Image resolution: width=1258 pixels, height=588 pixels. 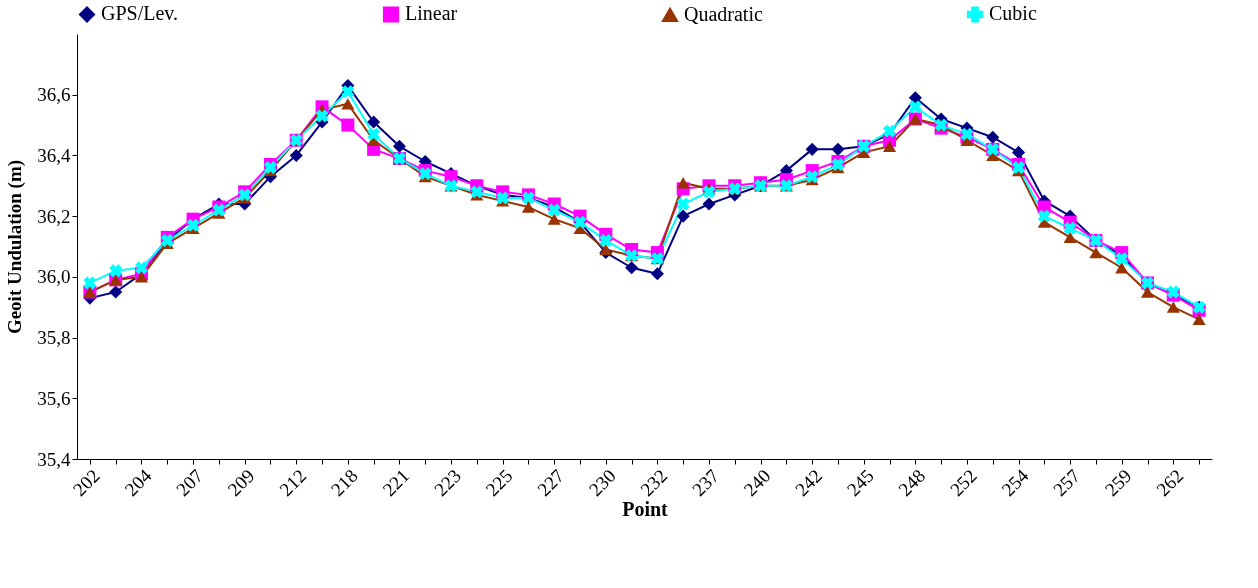 I want to click on x-tick-label: 212, so click(x=293, y=483).